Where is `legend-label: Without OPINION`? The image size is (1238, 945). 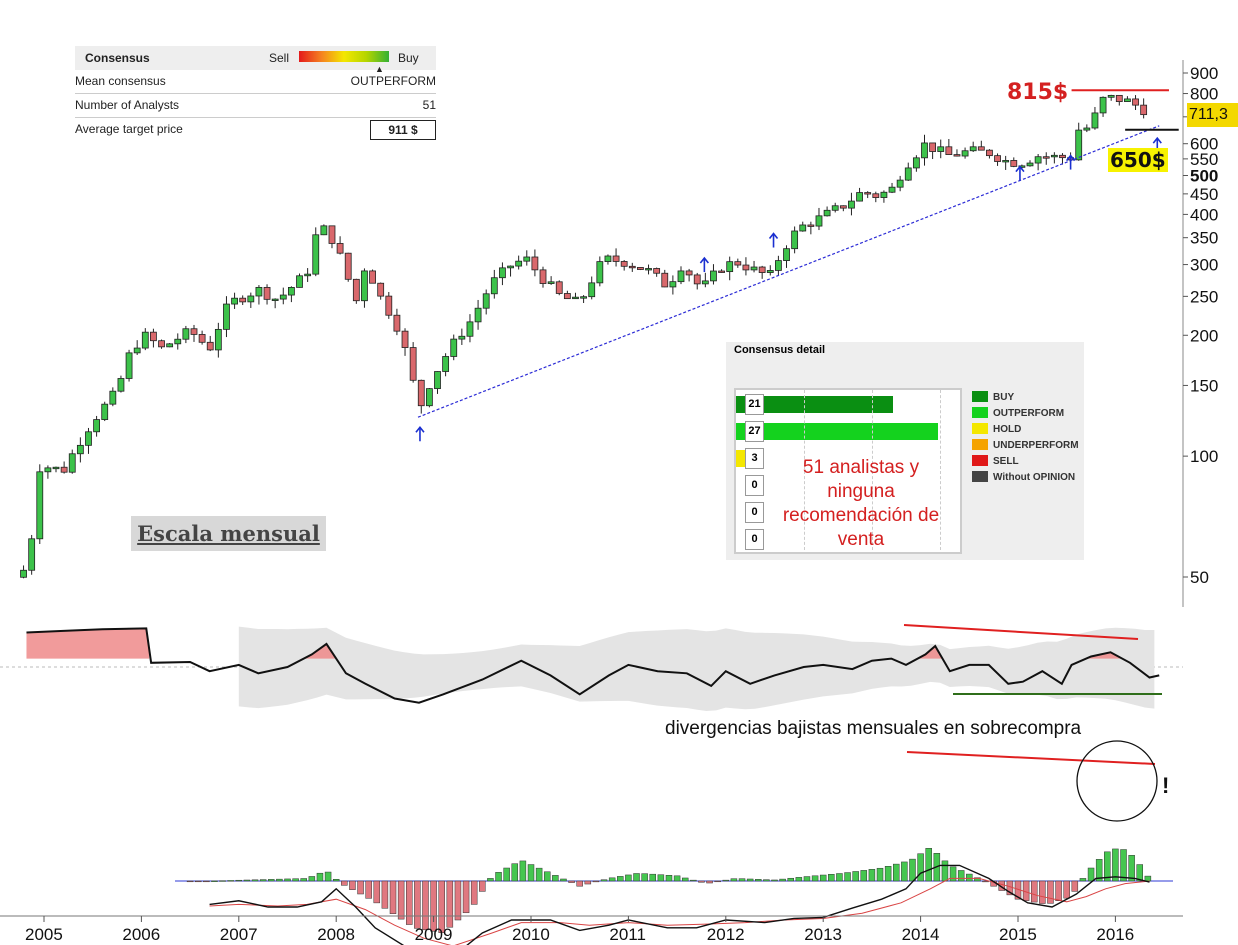
legend-label: Without OPINION is located at coordinates (1034, 477).